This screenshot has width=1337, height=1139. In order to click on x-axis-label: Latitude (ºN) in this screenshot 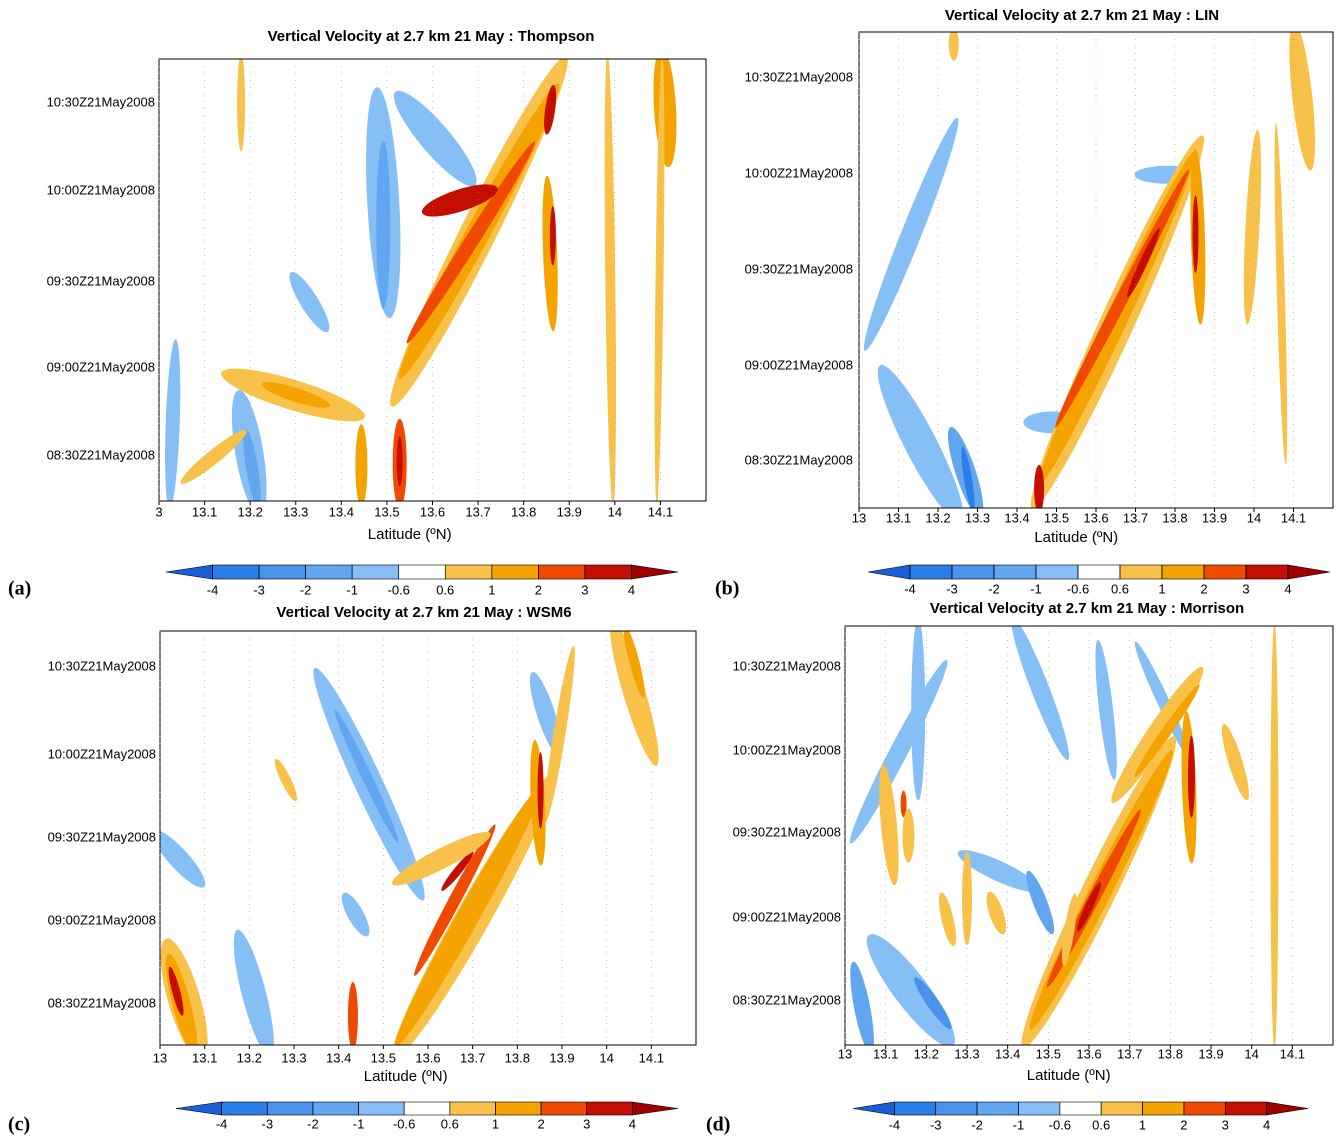, I will do `click(410, 534)`.